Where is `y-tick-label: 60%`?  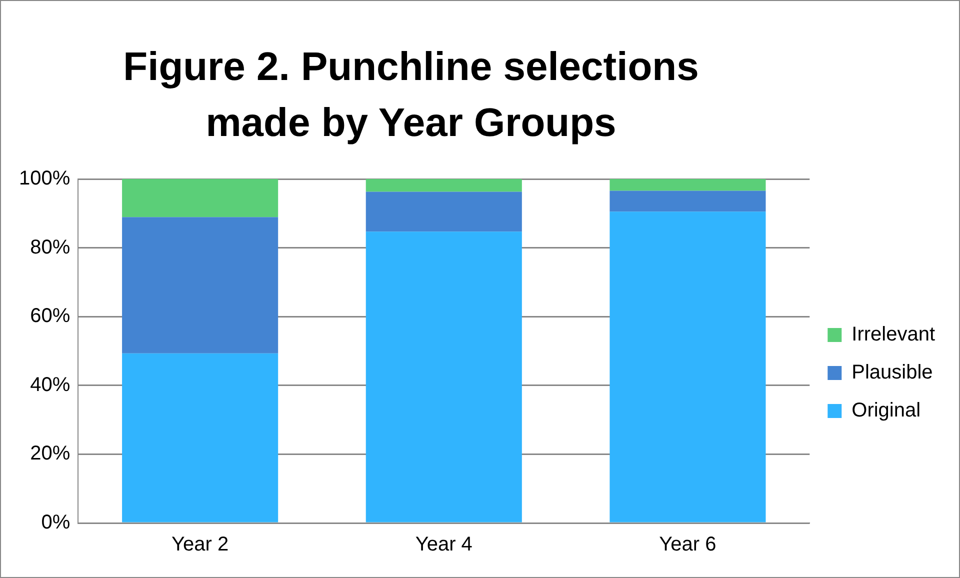 y-tick-label: 60% is located at coordinates (50, 316).